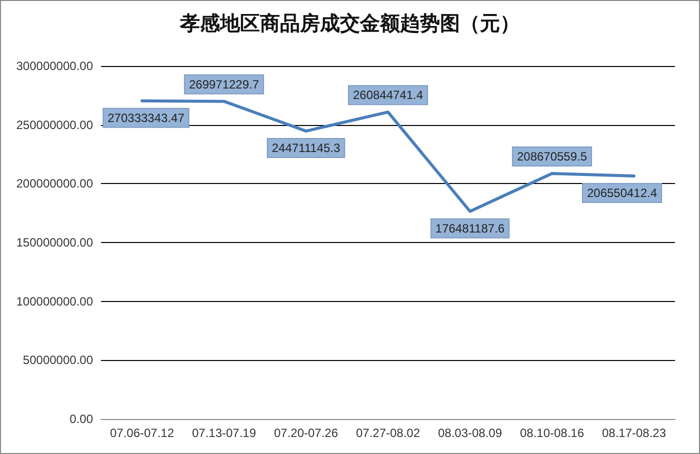  What do you see at coordinates (142, 433) in the screenshot?
I see `x-tick-label: 07.06-07.12` at bounding box center [142, 433].